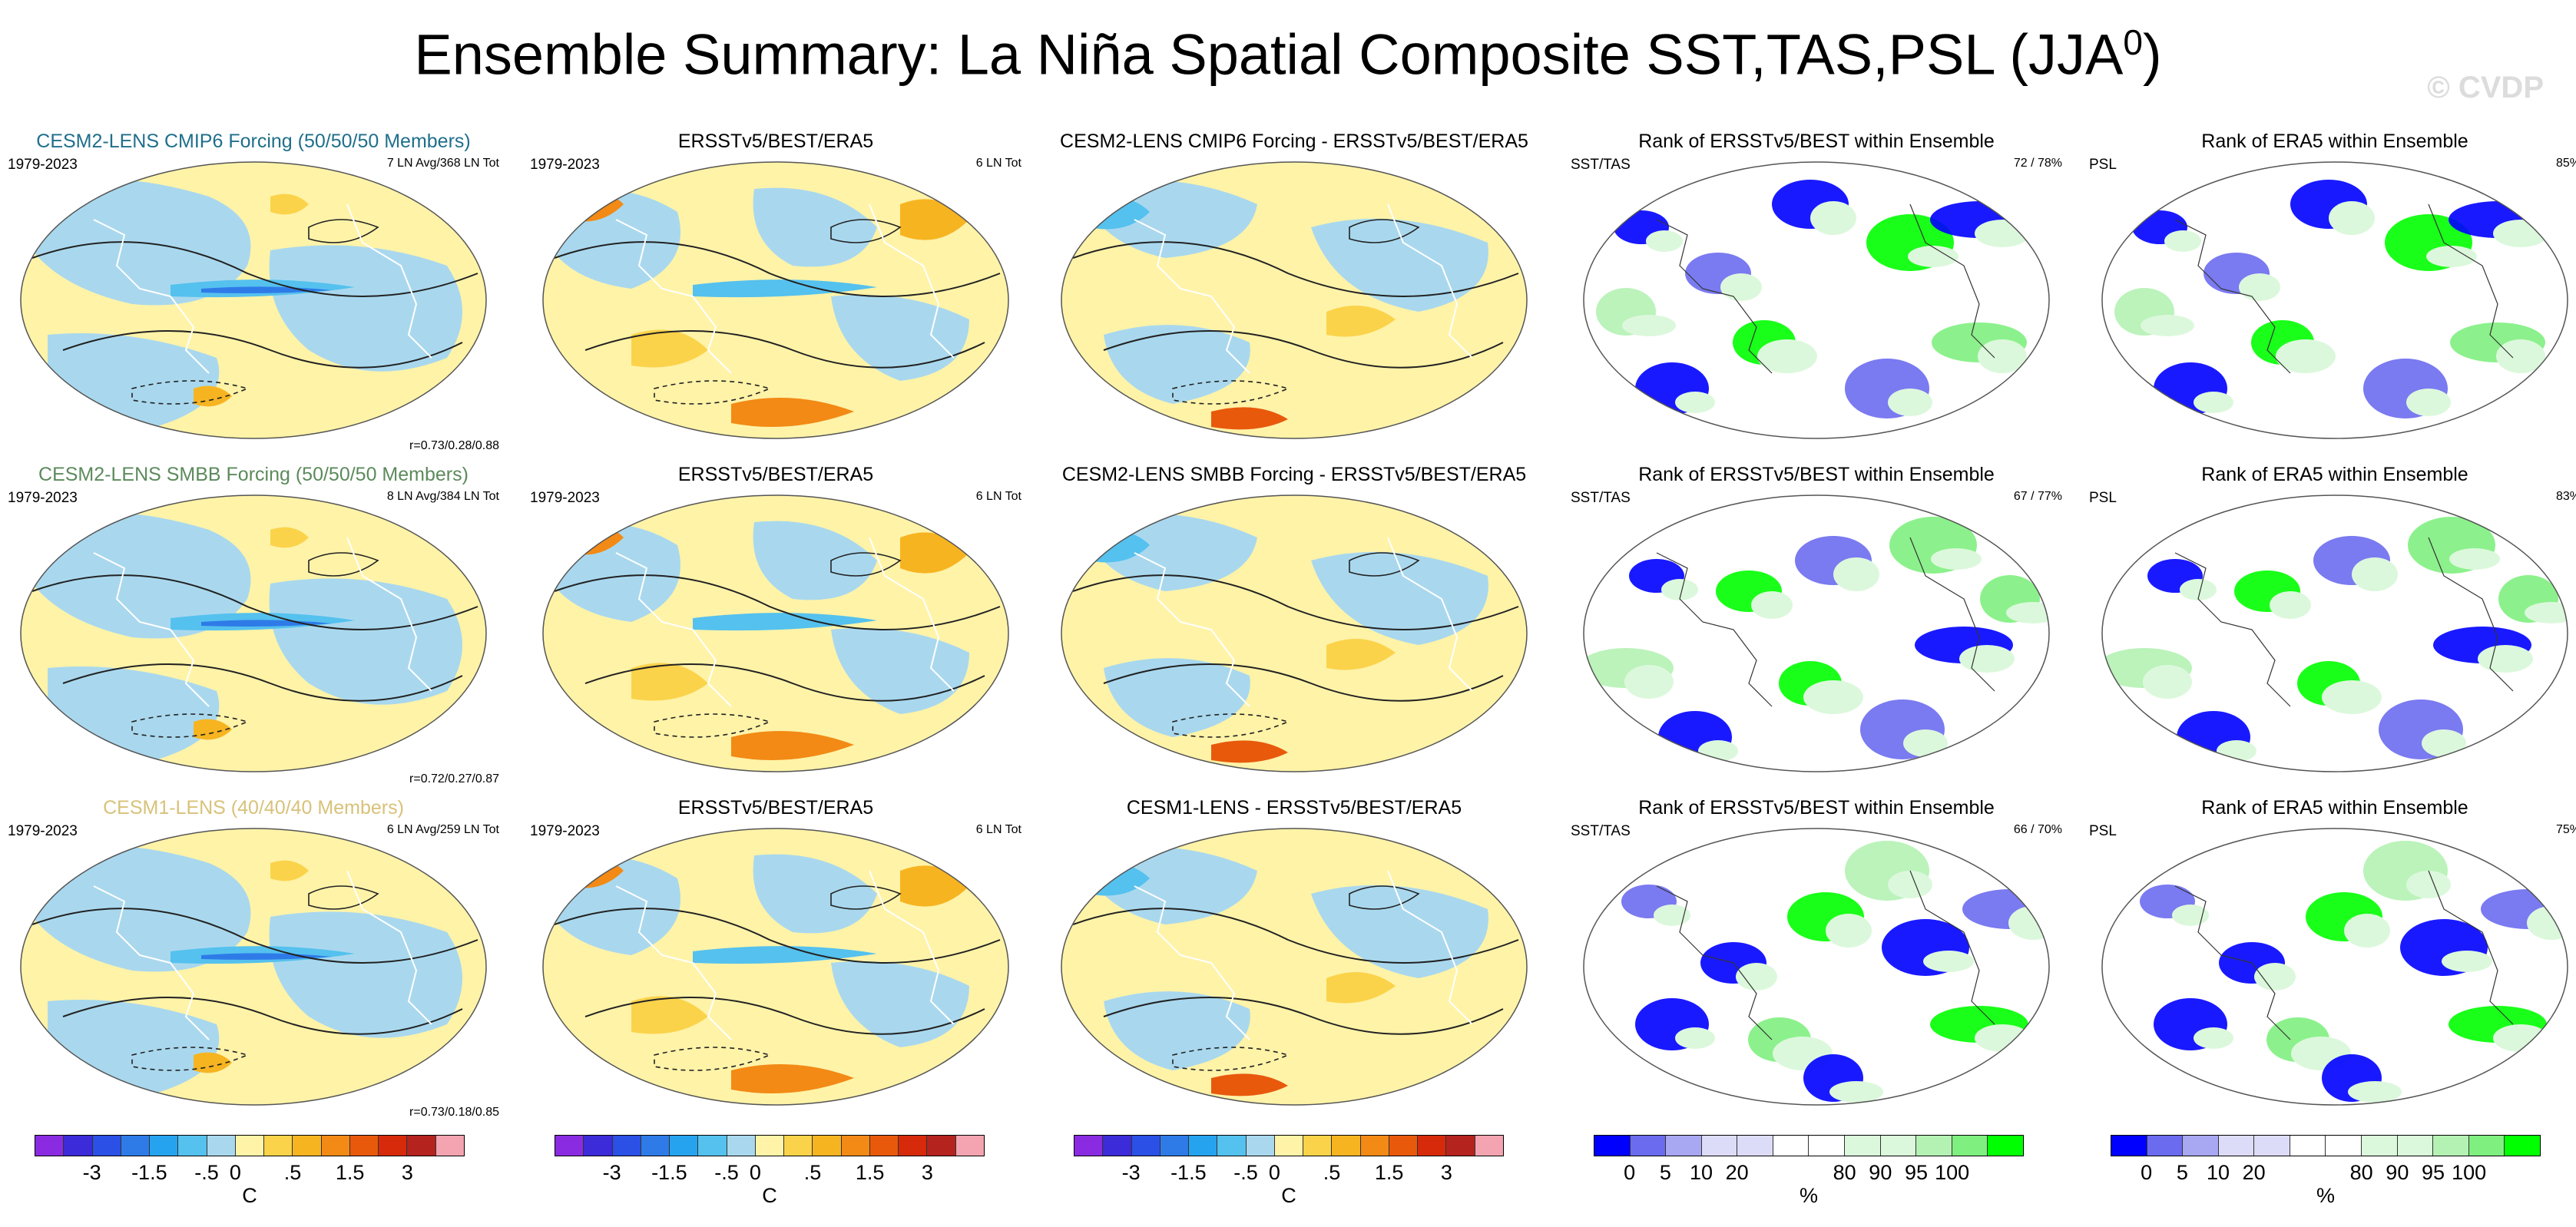 The width and height of the screenshot is (2576, 1227). I want to click on map-panel-r2-c5: Rank of ERA5 within Ensemble PSL 83%, so click(2332, 625).